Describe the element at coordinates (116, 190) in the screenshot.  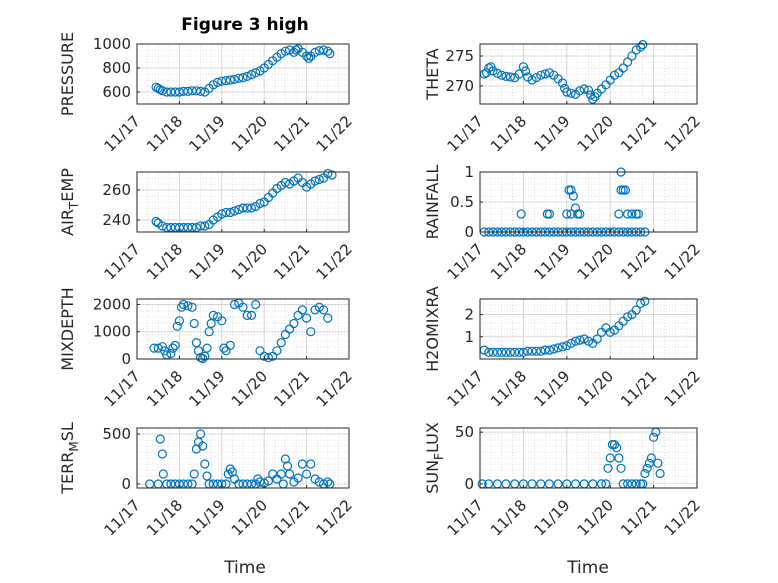
I see `y-tick-label: 260` at that location.